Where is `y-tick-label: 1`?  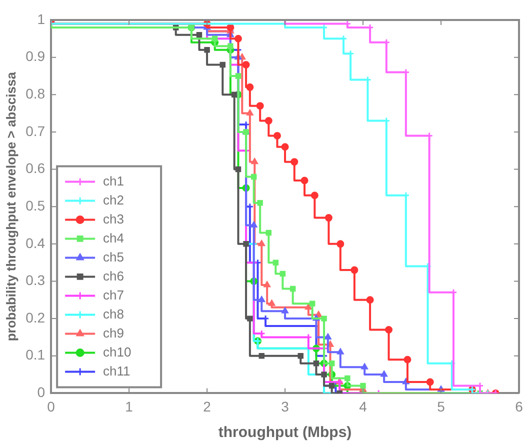 y-tick-label: 1 is located at coordinates (41, 18).